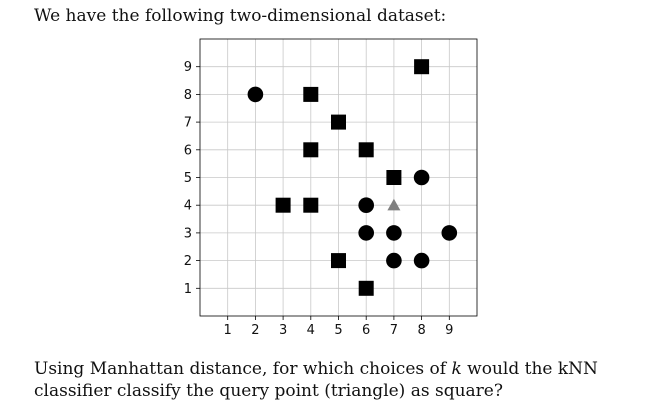 This screenshot has height=418, width=670. What do you see at coordinates (188, 67) in the screenshot?
I see `y-tick-label-9: 9` at bounding box center [188, 67].